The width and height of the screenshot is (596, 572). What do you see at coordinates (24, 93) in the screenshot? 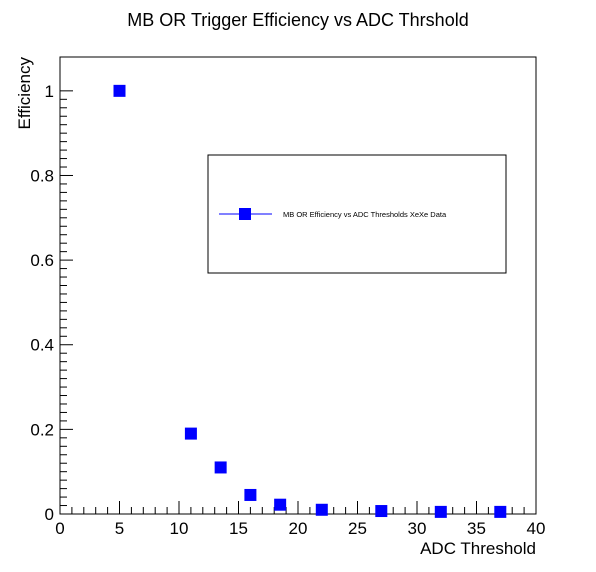
I see `y-axis-label: Efficiency` at bounding box center [24, 93].